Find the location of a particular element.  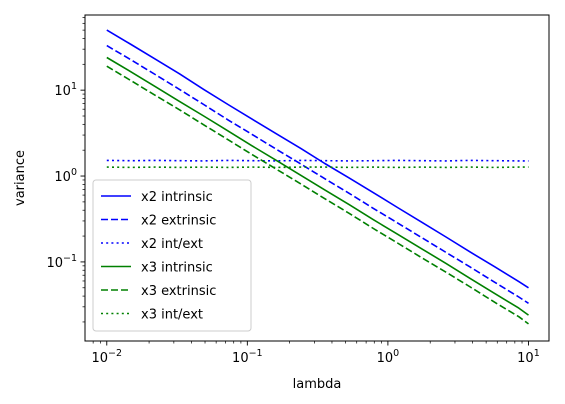

y-tick-exponent: 0 is located at coordinates (74, 172).